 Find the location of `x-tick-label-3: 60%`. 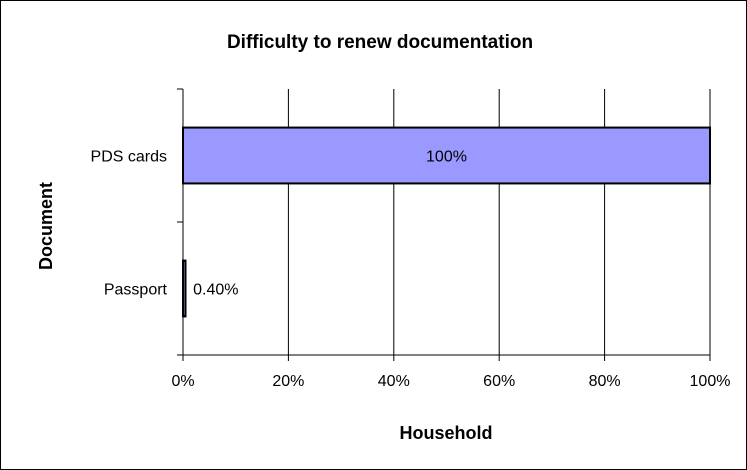

x-tick-label-3: 60% is located at coordinates (499, 381).